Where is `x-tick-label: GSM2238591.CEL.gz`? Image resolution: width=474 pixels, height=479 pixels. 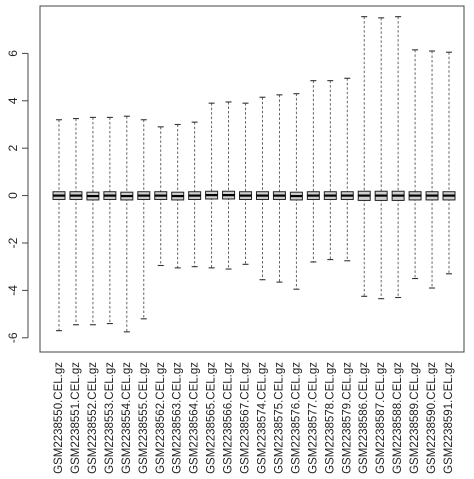
x-tick-label: GSM2238591.CEL.gz is located at coordinates (449, 418).